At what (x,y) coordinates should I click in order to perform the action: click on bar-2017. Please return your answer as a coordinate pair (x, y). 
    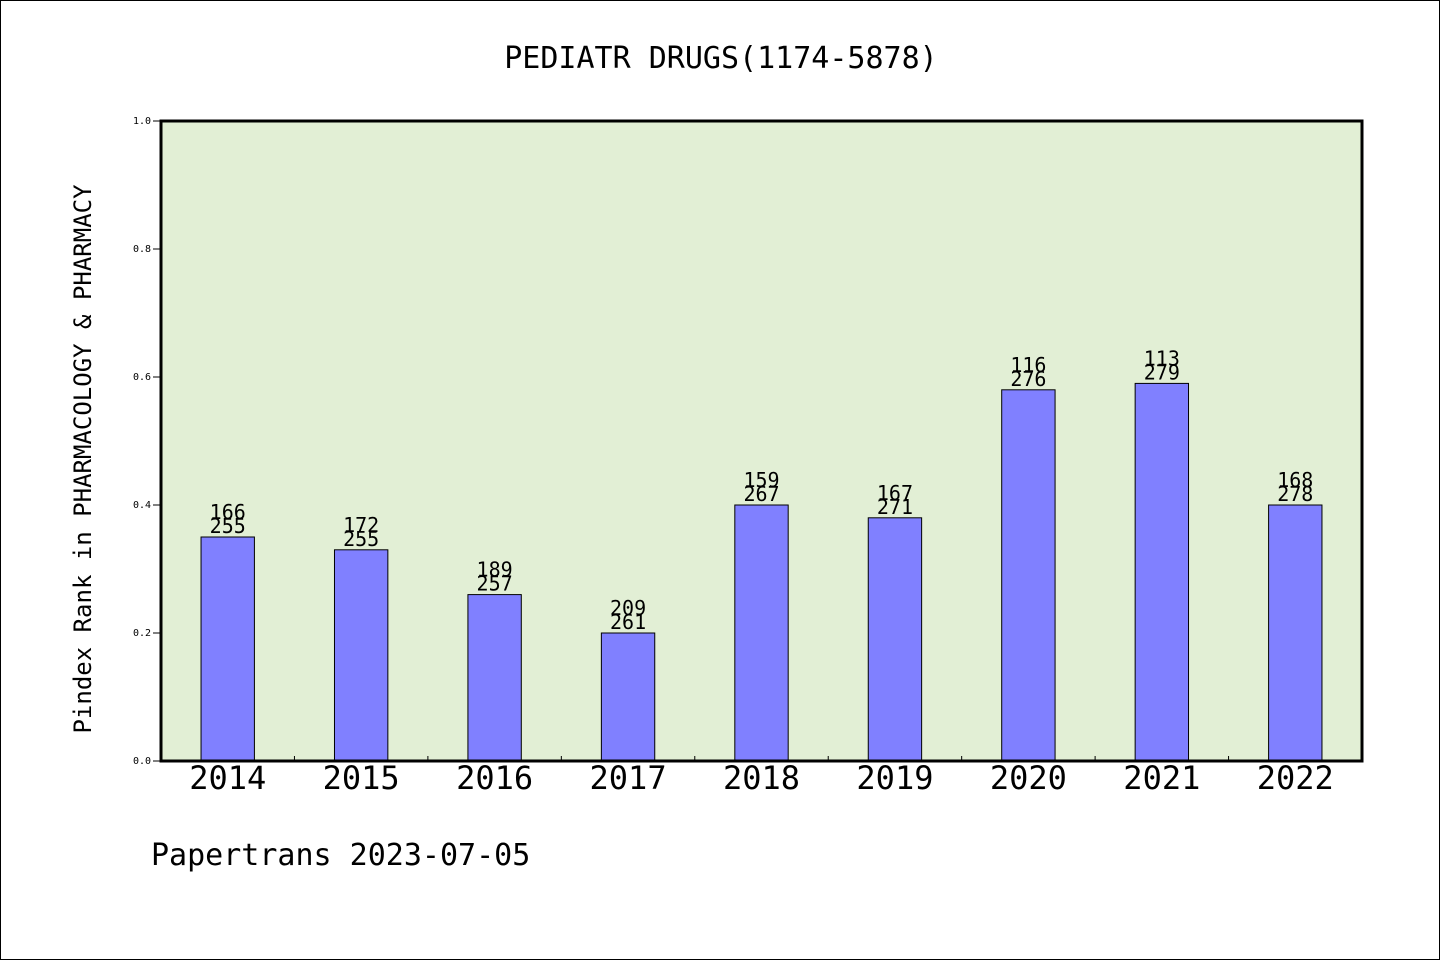
    Looking at the image, I should click on (628, 697).